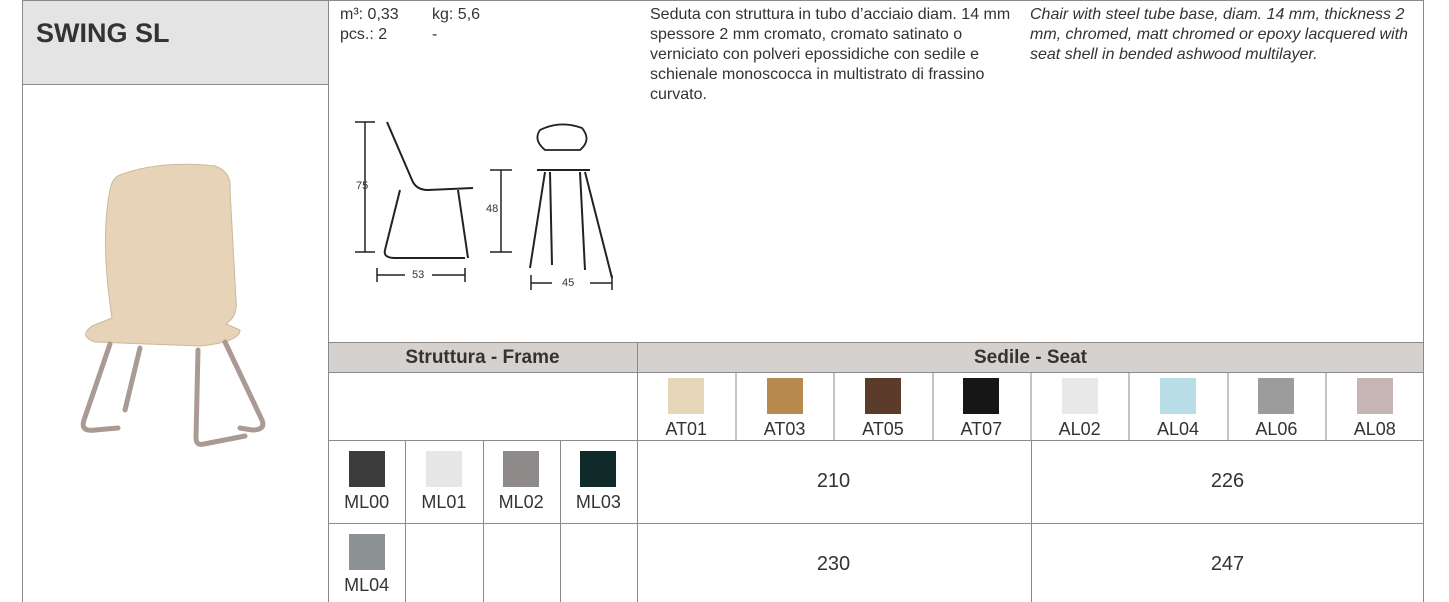 The width and height of the screenshot is (1449, 602). Describe the element at coordinates (367, 585) in the screenshot. I see `frame-finish-code: ML04` at that location.